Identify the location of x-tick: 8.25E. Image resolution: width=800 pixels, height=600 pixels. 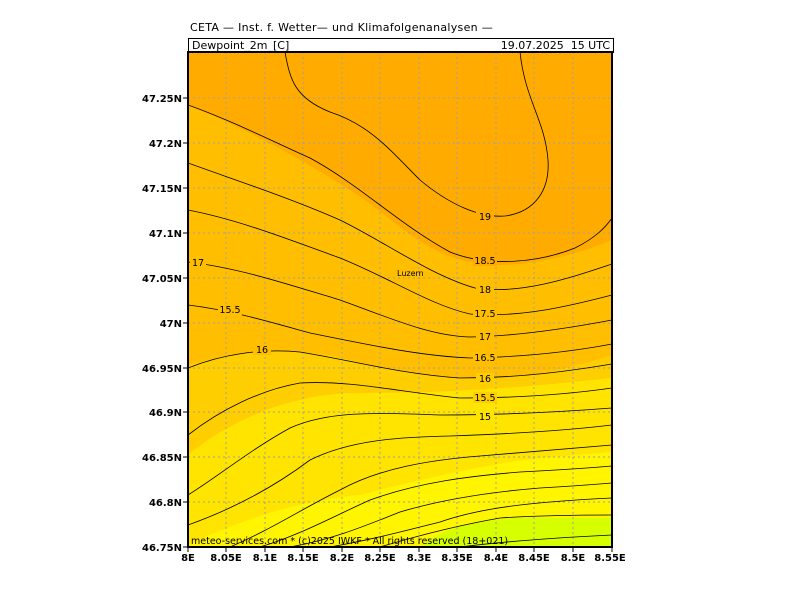
(380, 558).